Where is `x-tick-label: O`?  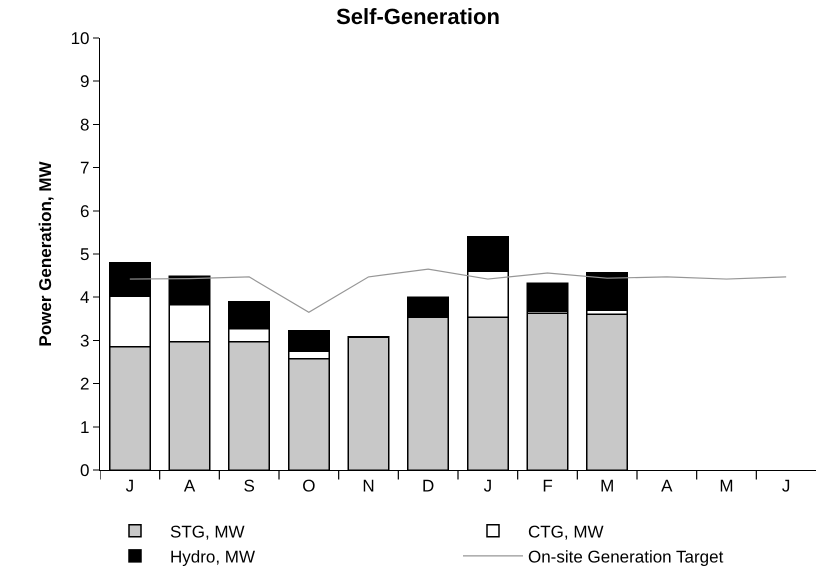
x-tick-label: O is located at coordinates (309, 486).